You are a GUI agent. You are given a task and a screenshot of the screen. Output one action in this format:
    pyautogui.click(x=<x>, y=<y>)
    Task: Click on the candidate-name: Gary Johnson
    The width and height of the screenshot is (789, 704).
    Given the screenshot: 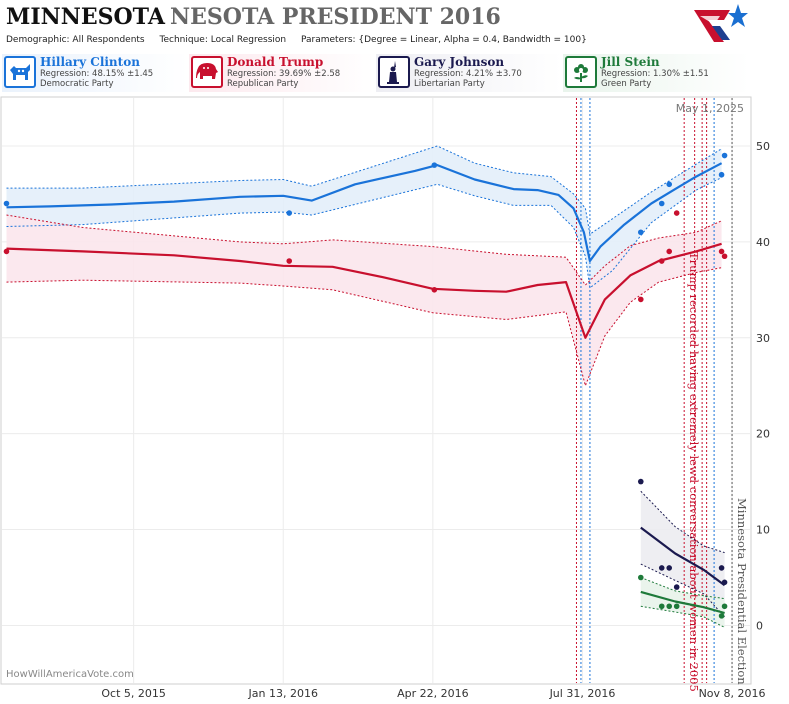 What is the action you would take?
    pyautogui.click(x=459, y=62)
    